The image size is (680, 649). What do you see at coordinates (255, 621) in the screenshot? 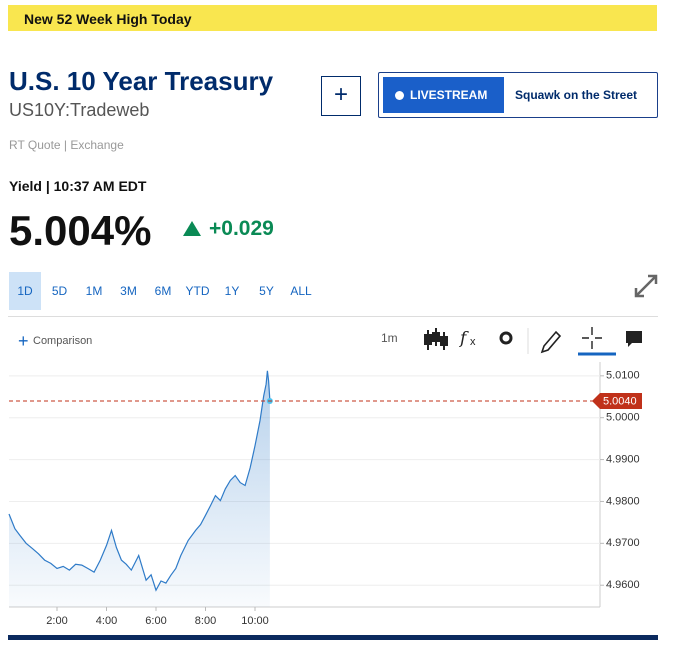
I see `x-tick-label: 10:00` at bounding box center [255, 621].